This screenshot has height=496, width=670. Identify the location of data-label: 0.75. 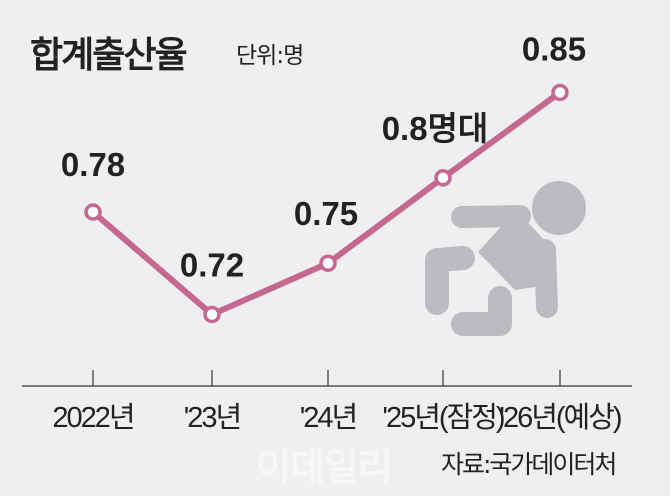
(326, 213).